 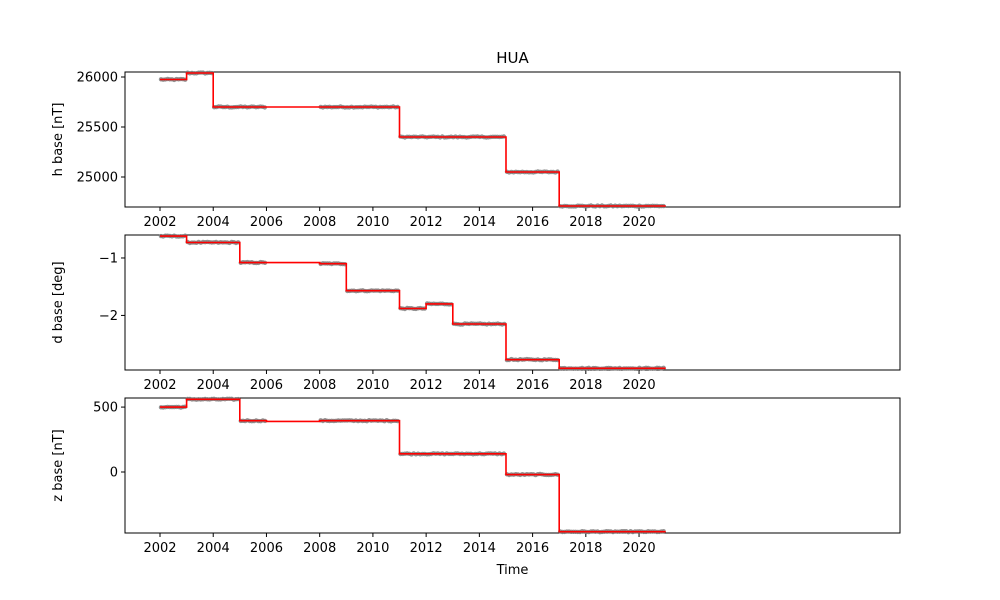 What do you see at coordinates (97, 128) in the screenshot?
I see `y-tick-label: 25500` at bounding box center [97, 128].